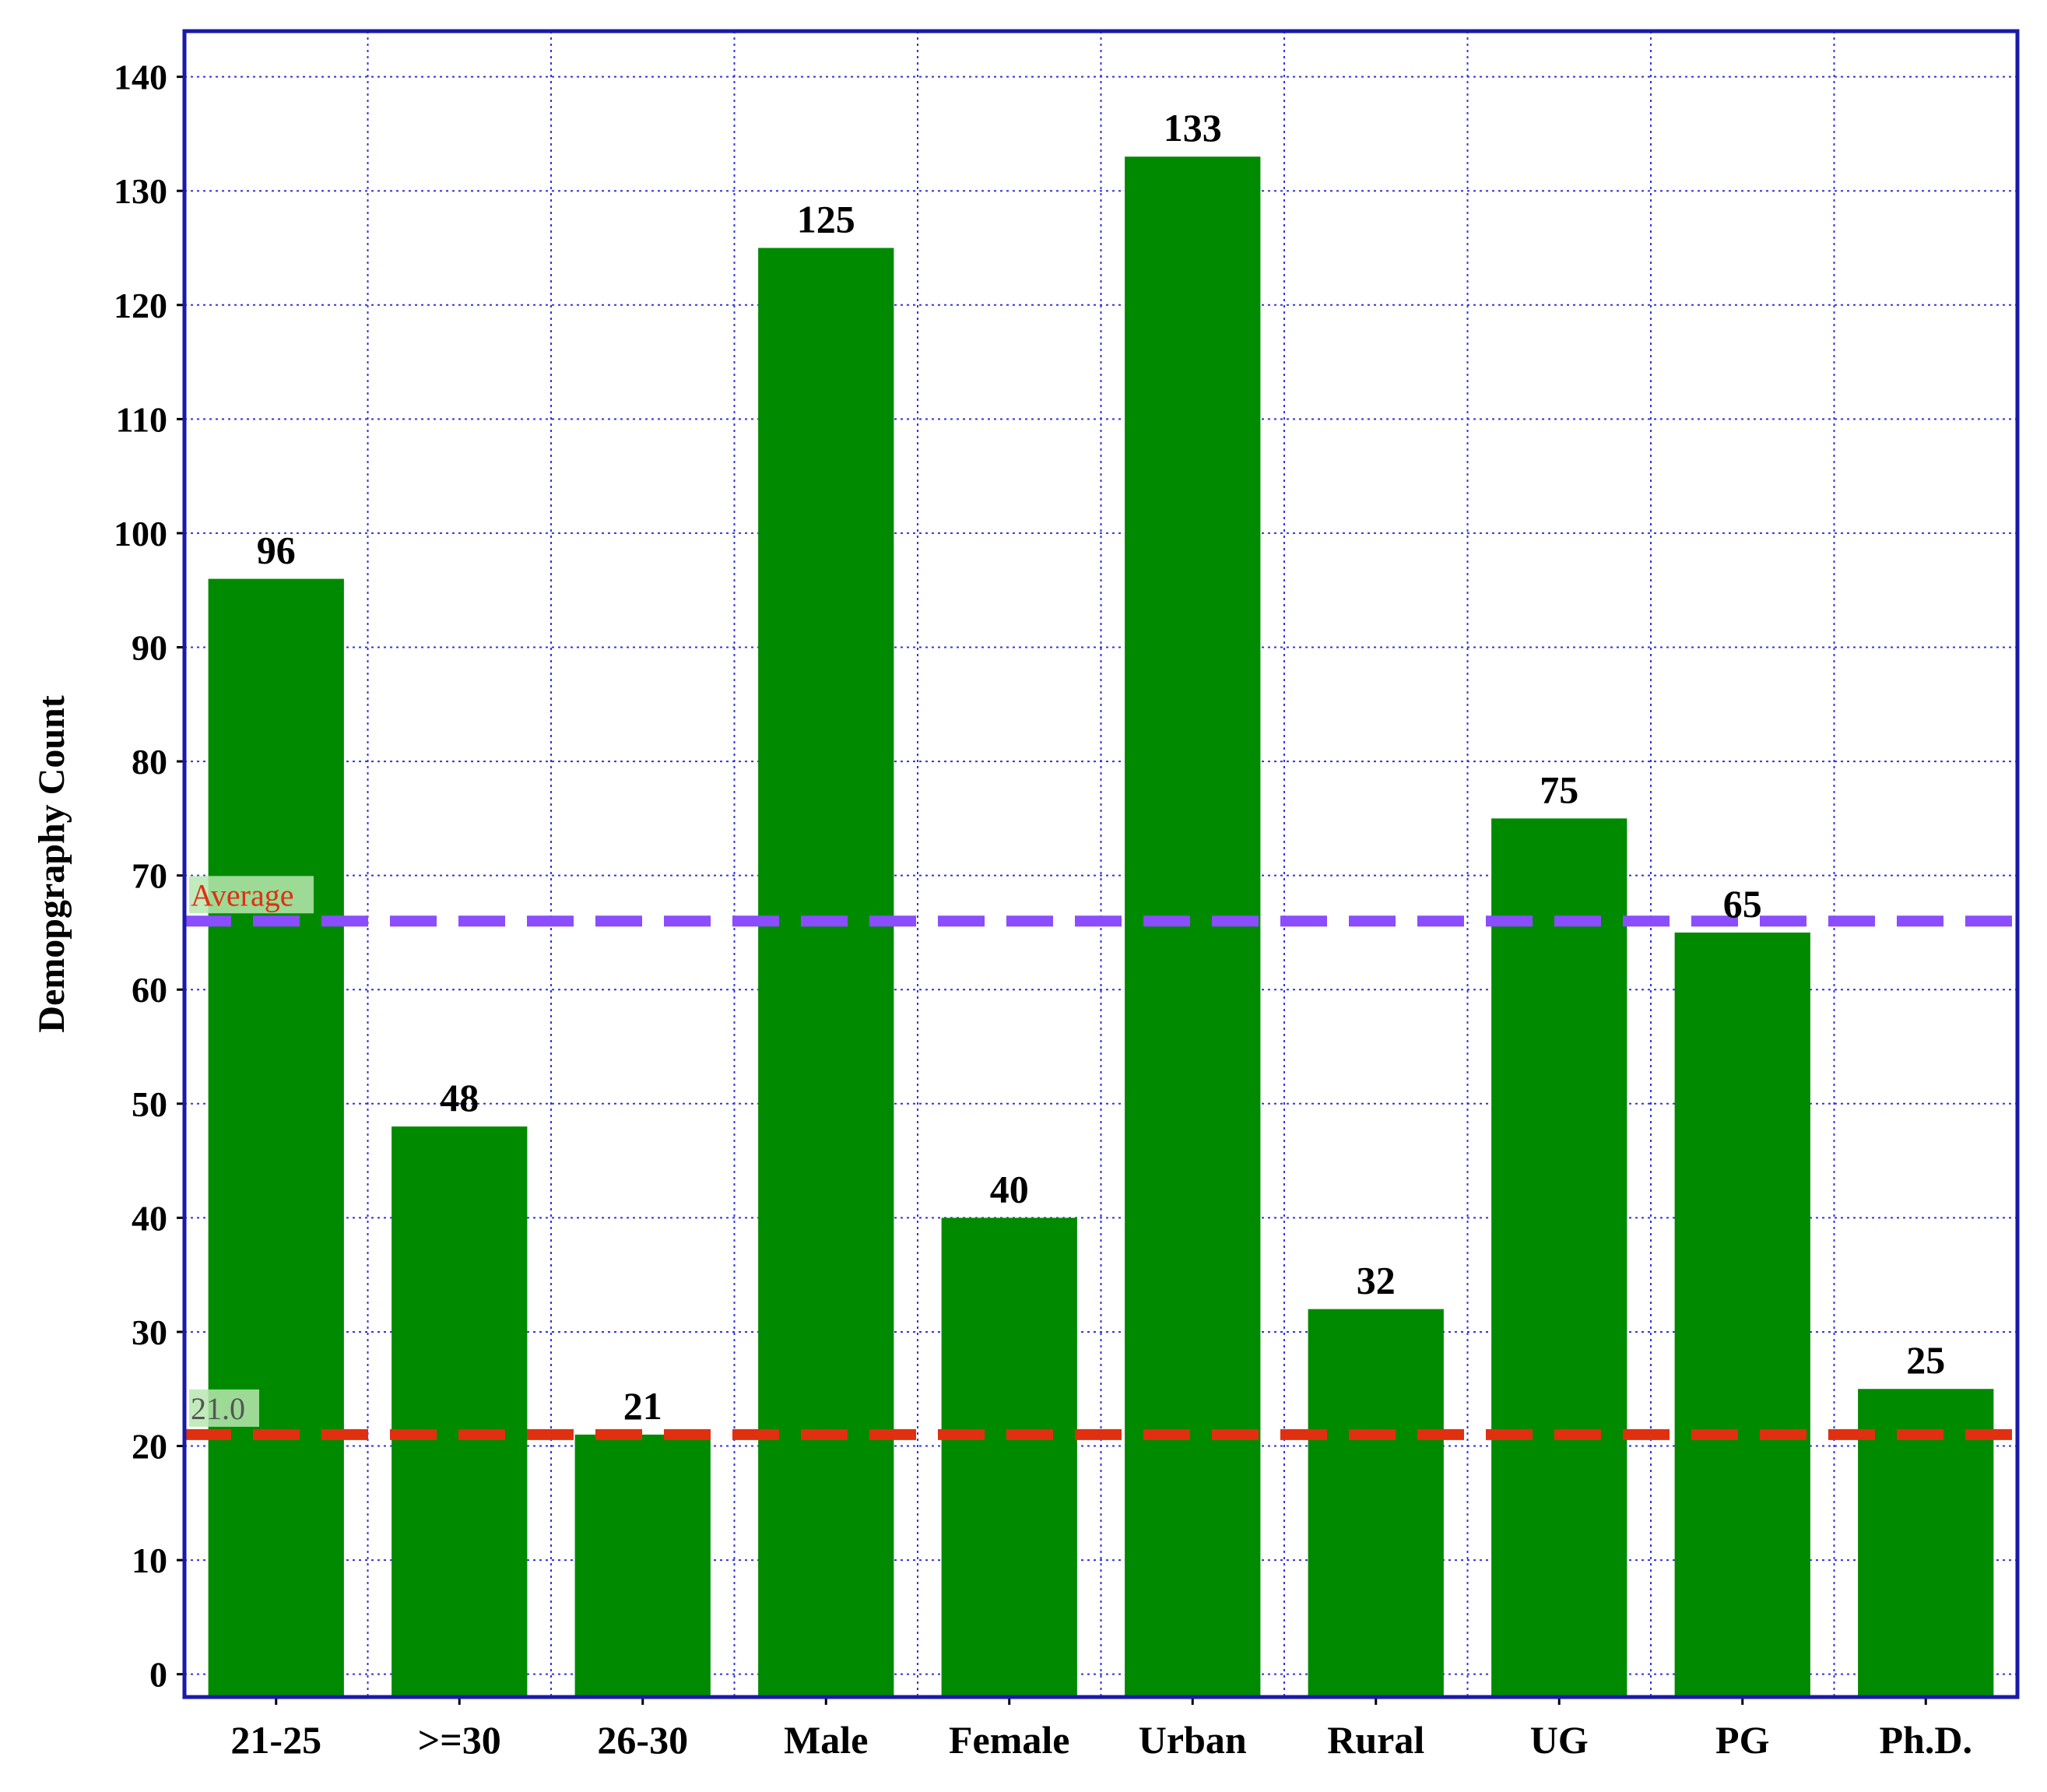 Image resolution: width=2047 pixels, height=1792 pixels. I want to click on y-tick-label: 10, so click(149, 1560).